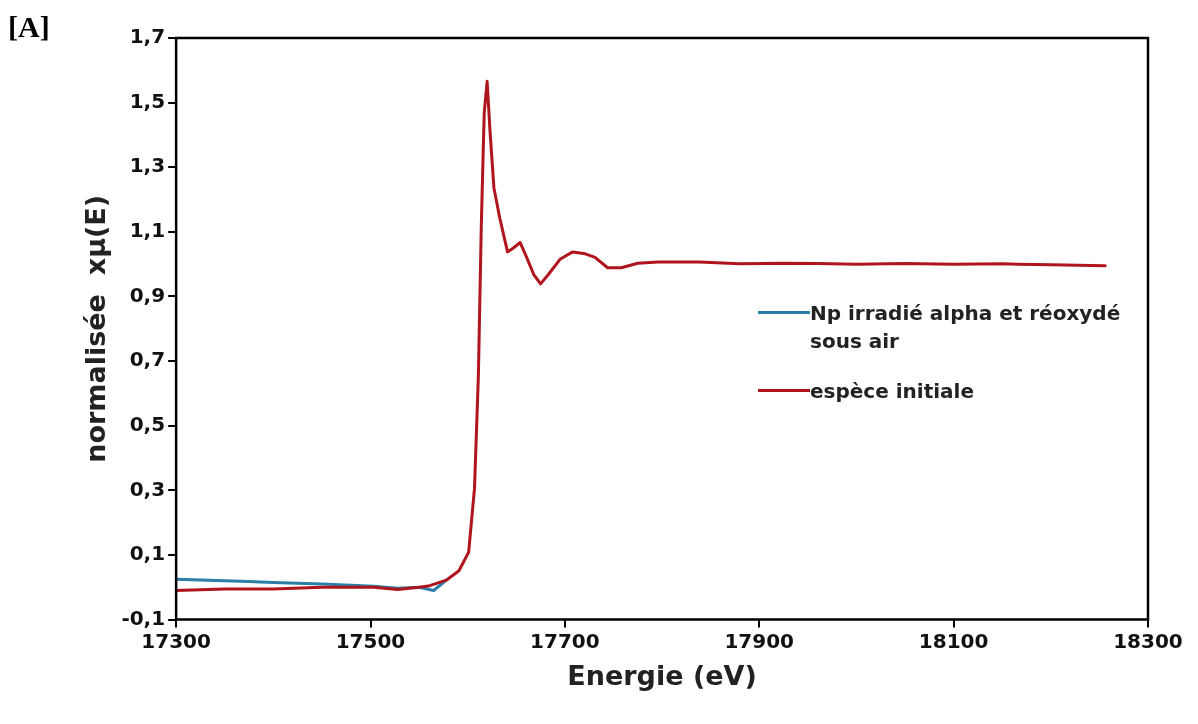 This screenshot has height=724, width=1198. I want to click on x-tick-label: 17500, so click(370, 640).